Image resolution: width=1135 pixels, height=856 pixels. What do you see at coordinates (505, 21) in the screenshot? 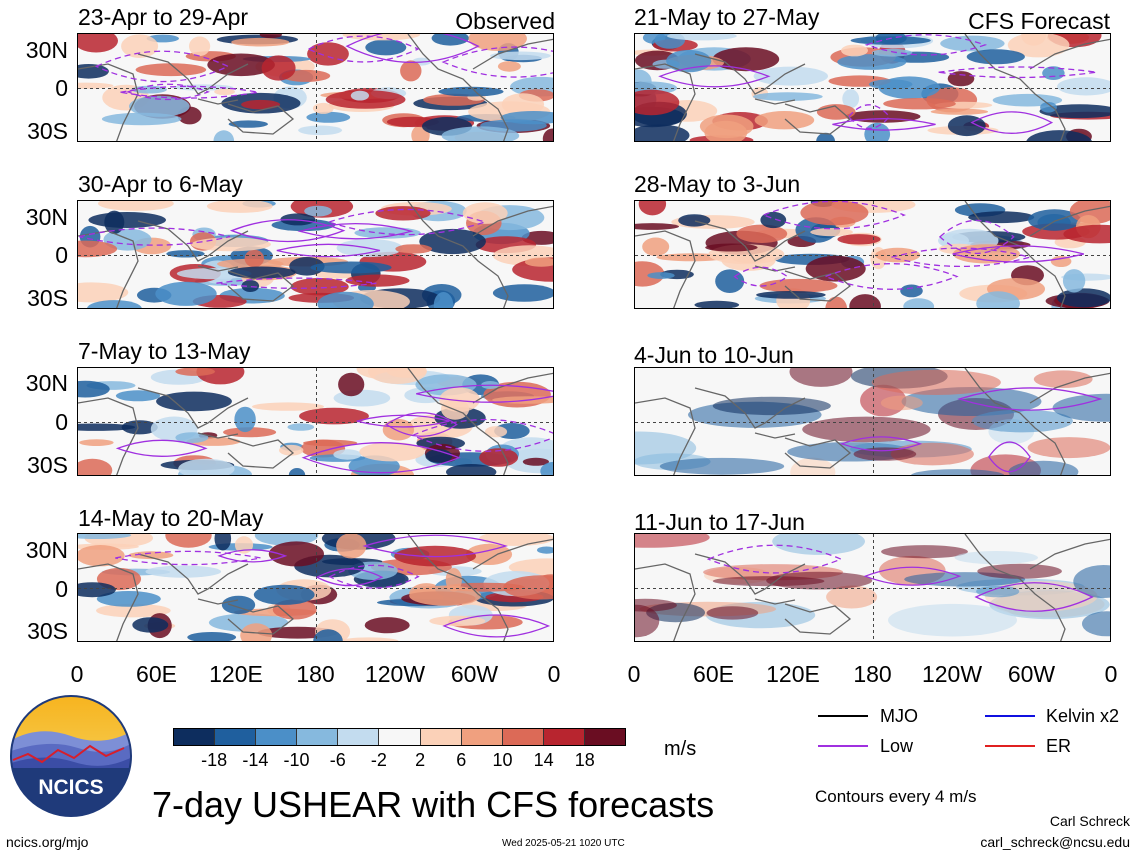
I see `observed-tag: Observed` at bounding box center [505, 21].